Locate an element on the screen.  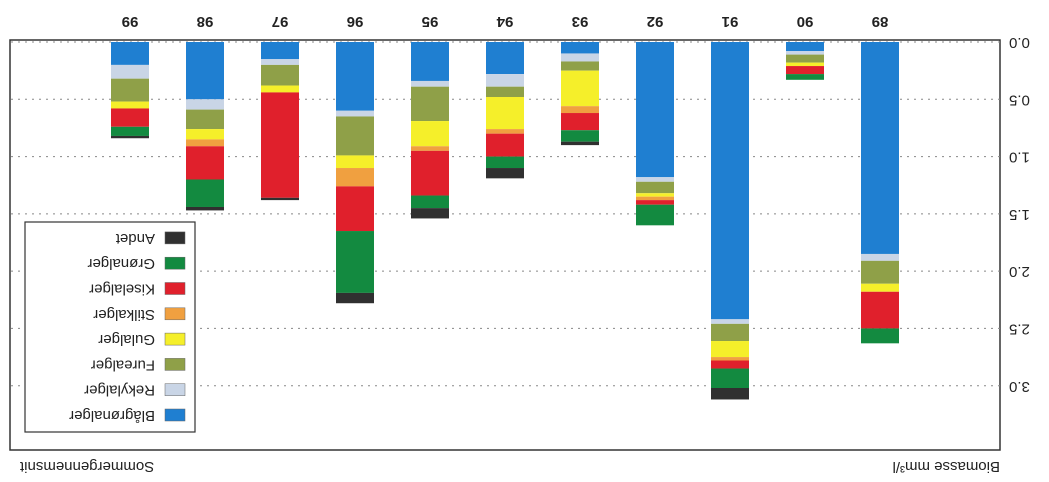
x-tick-label: 99 is located at coordinates (130, 21).